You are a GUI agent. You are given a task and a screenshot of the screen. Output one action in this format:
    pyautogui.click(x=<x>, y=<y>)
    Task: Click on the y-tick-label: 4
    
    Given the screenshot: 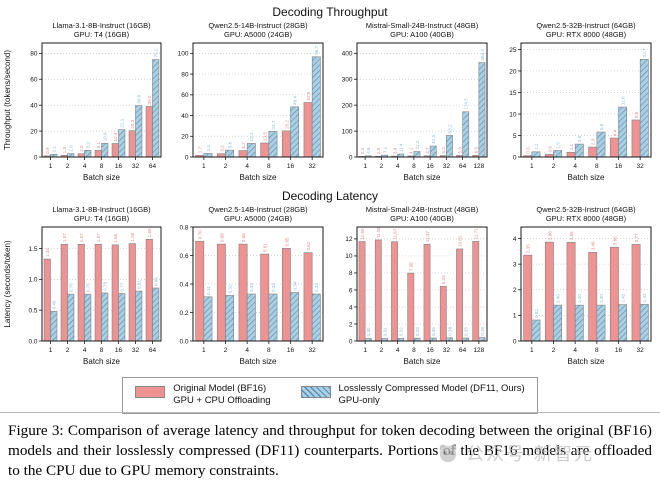 What is the action you would take?
    pyautogui.click(x=351, y=307)
    